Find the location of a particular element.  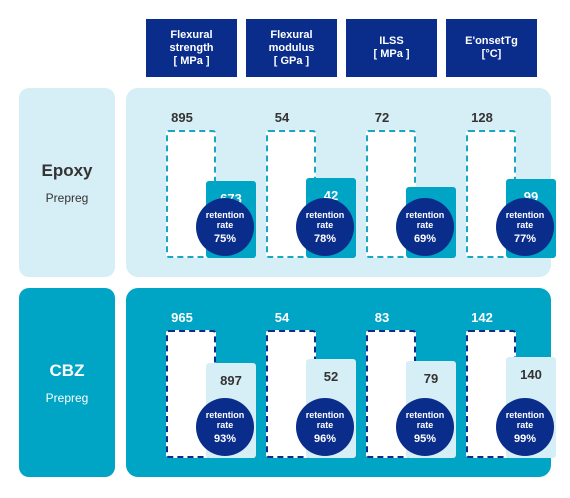

value-before-flexural-strength: 965 is located at coordinates (182, 317).